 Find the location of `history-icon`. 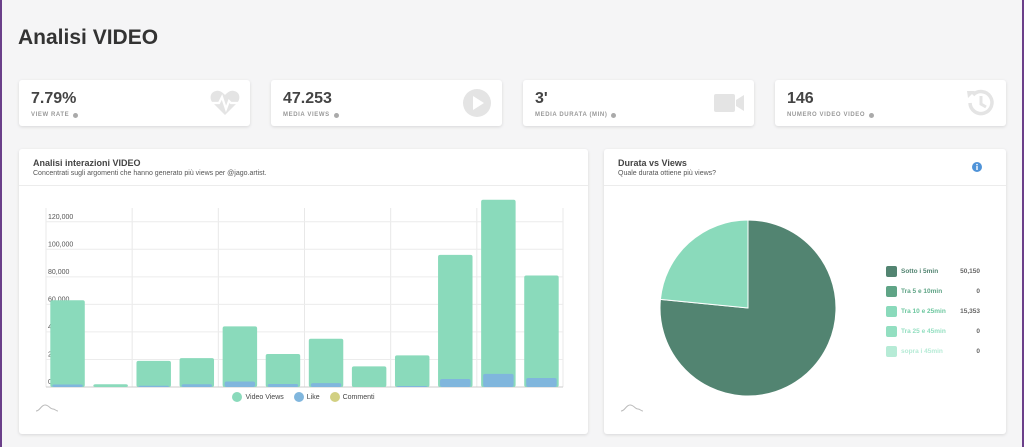

history-icon is located at coordinates (980, 102).